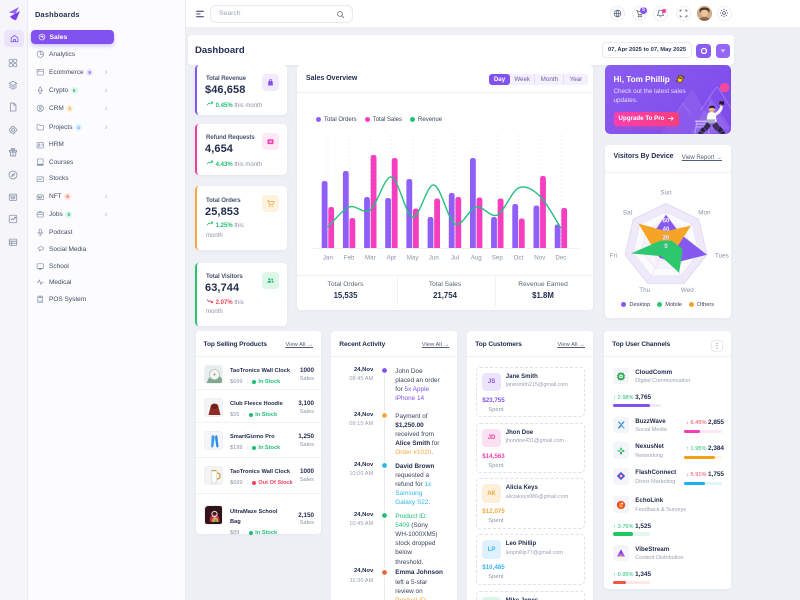  I want to click on svg-text: Jun, so click(434, 258).